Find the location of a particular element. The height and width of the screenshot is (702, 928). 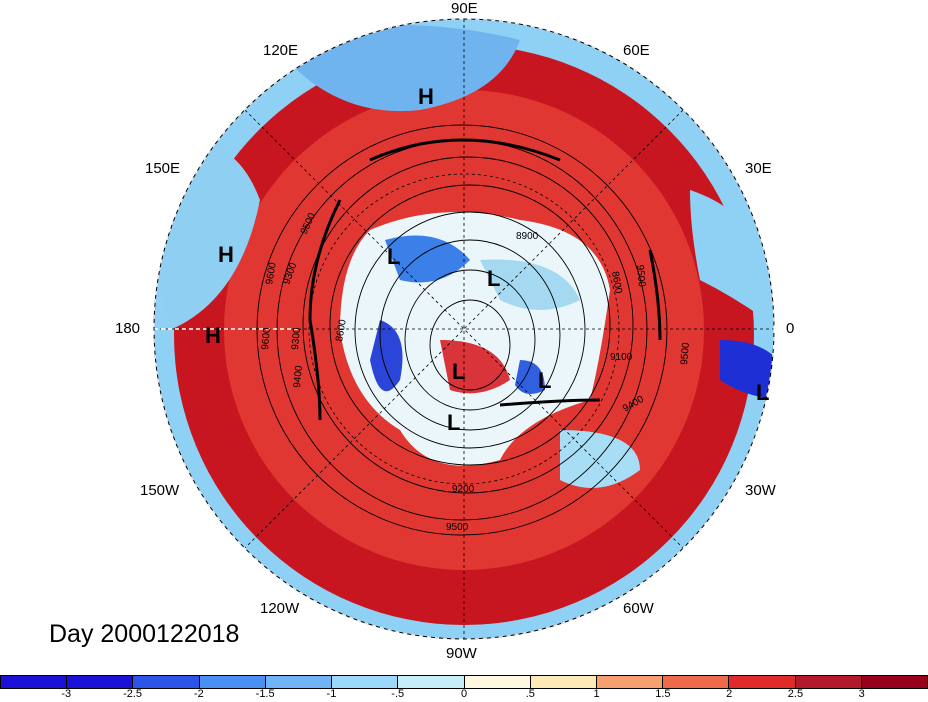

lon-150e: 150E is located at coordinates (163, 168).